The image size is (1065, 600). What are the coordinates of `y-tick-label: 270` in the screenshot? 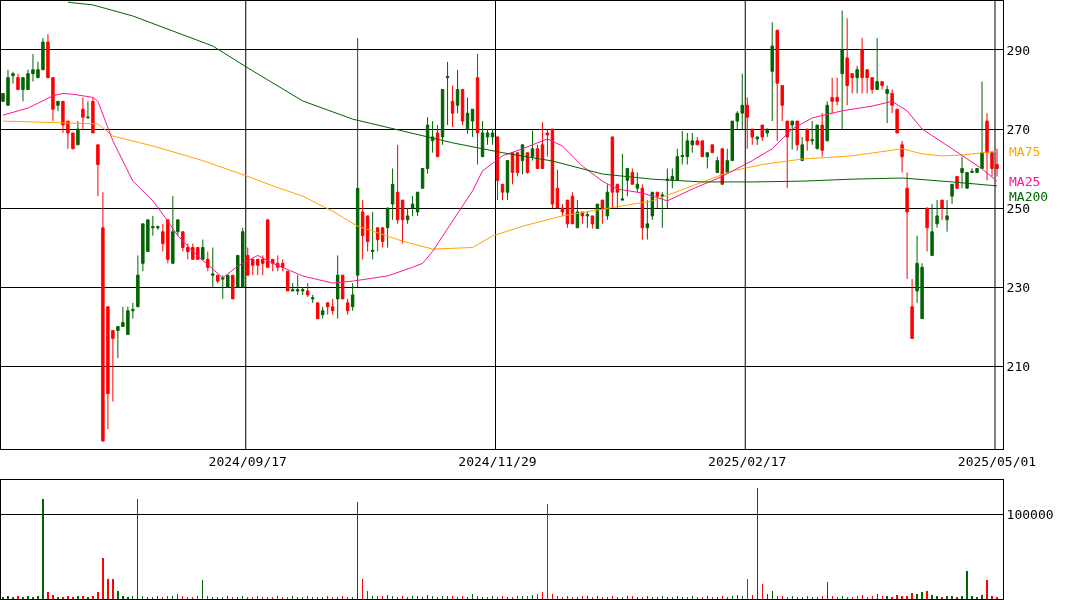 It's located at (1018, 129).